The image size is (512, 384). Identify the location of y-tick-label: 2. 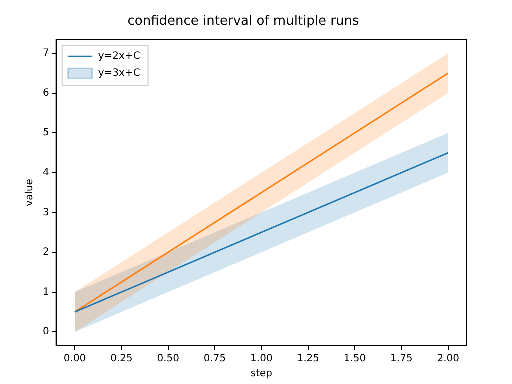
(46, 252).